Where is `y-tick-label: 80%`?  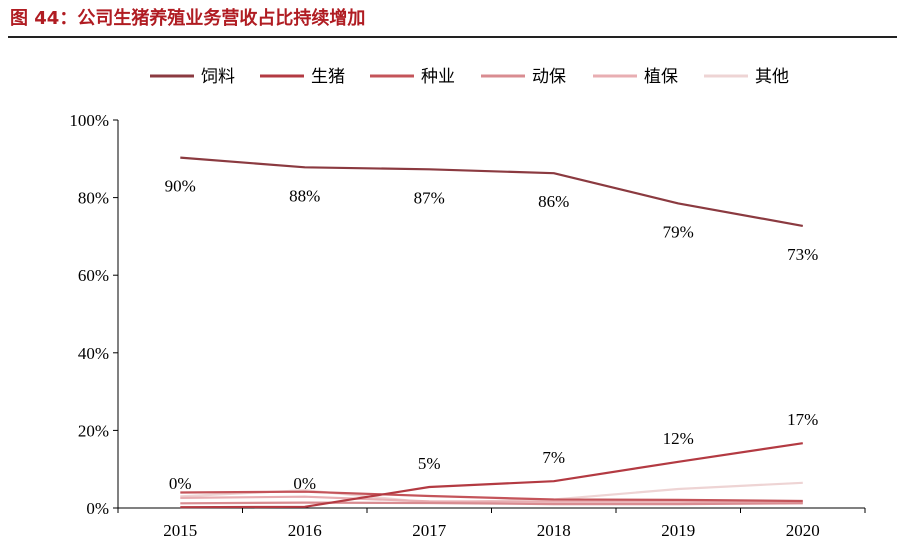
y-tick-label: 80% is located at coordinates (93, 198).